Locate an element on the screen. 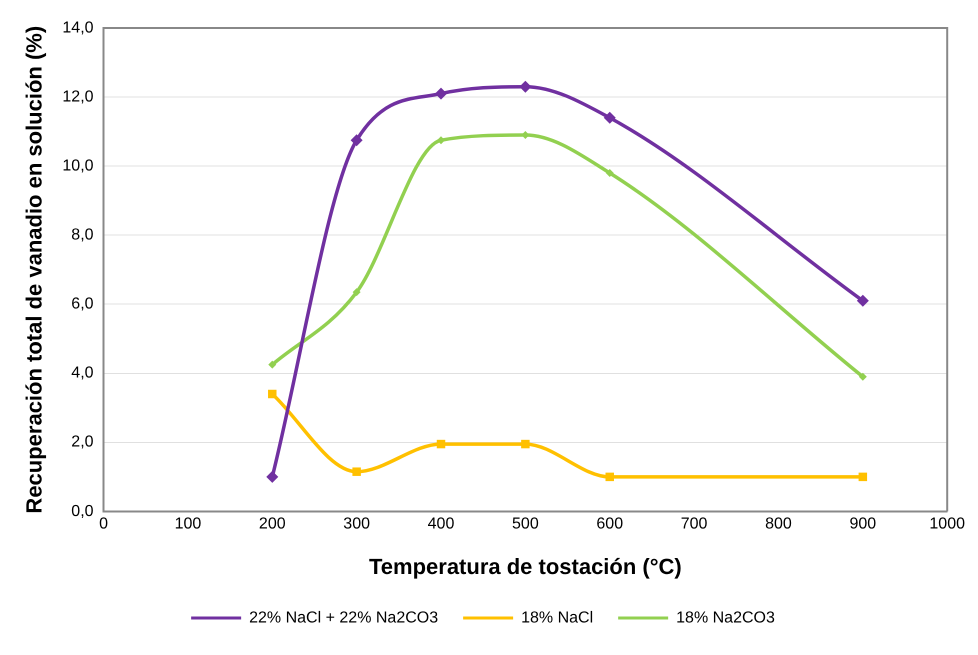 The image size is (978, 655). y-tick-label: 2,0 is located at coordinates (82, 442).